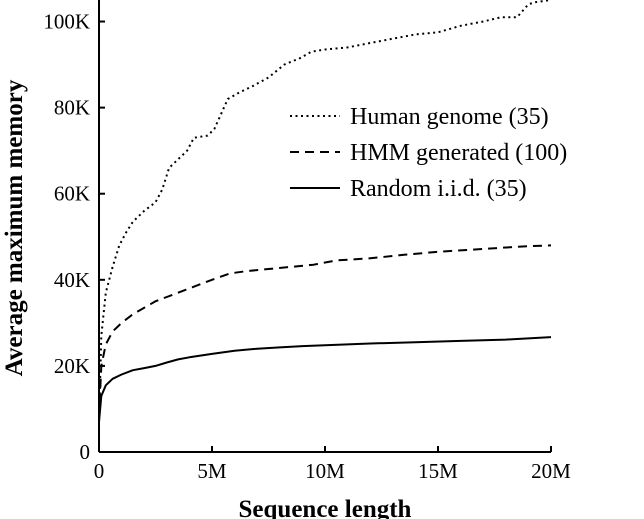  What do you see at coordinates (325, 471) in the screenshot?
I see `x-tick-label: 10M` at bounding box center [325, 471].